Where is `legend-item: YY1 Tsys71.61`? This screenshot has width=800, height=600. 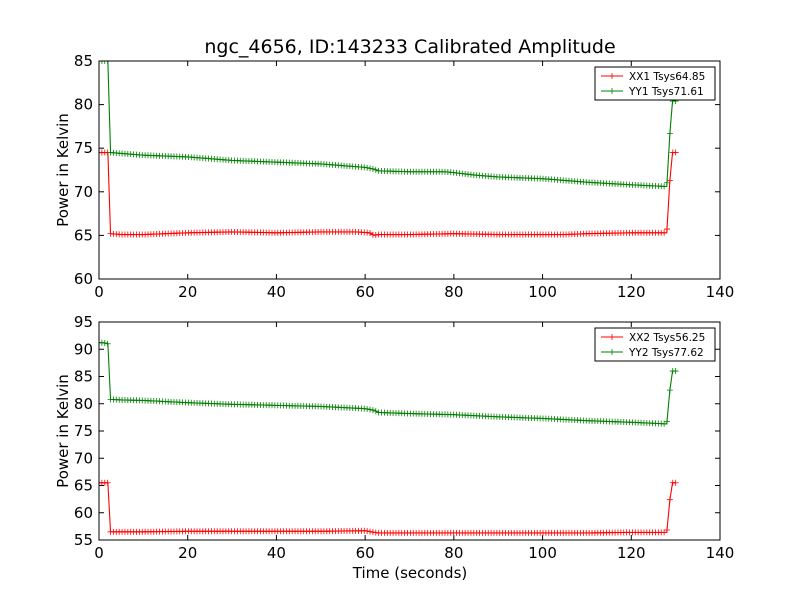
legend-item: YY1 Tsys71.61 is located at coordinates (652, 92).